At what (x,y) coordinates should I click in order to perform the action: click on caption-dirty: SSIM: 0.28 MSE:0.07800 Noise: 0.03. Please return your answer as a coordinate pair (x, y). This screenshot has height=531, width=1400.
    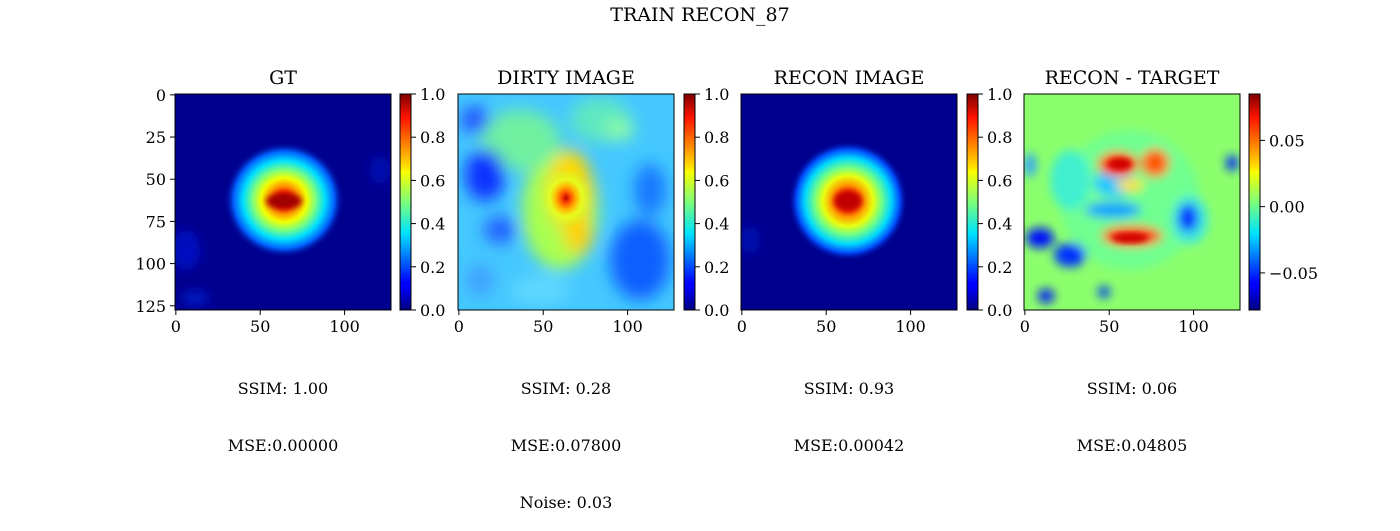
    Looking at the image, I should click on (566, 436).